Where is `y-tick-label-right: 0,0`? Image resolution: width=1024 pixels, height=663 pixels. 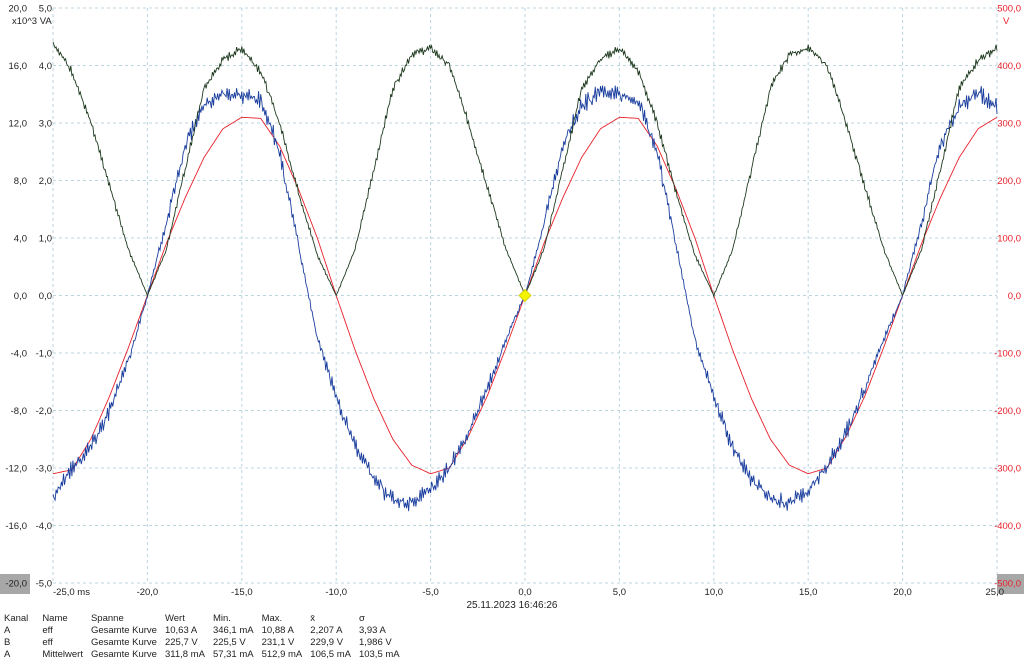 y-tick-label-right: 0,0 is located at coordinates (1014, 296).